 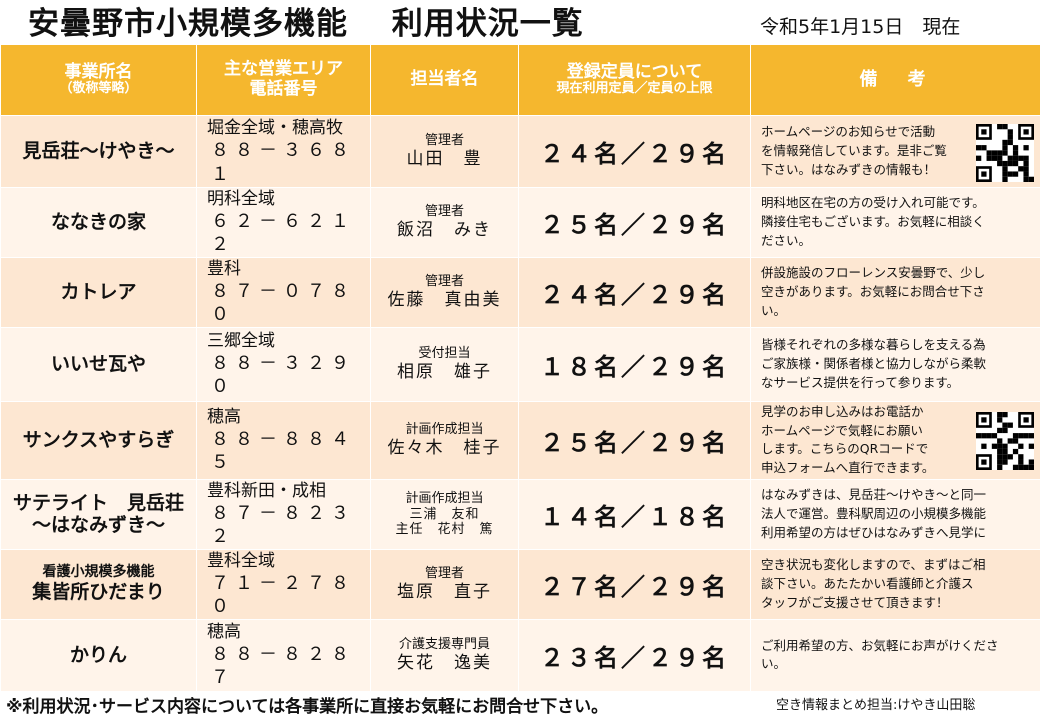 What do you see at coordinates (842, 411) in the screenshot?
I see `remarks-line: 見学のお申し込みはお電話か` at bounding box center [842, 411].